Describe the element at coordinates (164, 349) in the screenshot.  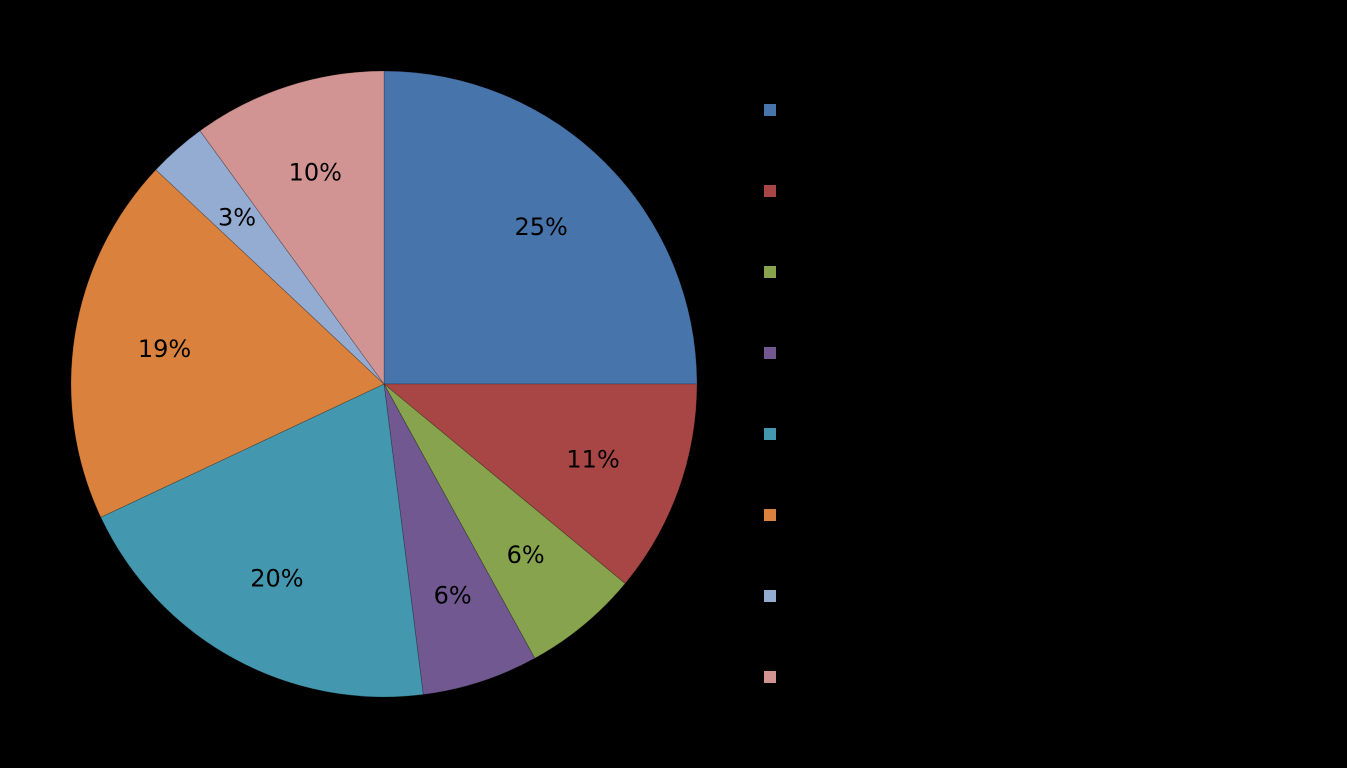
I see `pie-slice-label-6: 19%` at that location.